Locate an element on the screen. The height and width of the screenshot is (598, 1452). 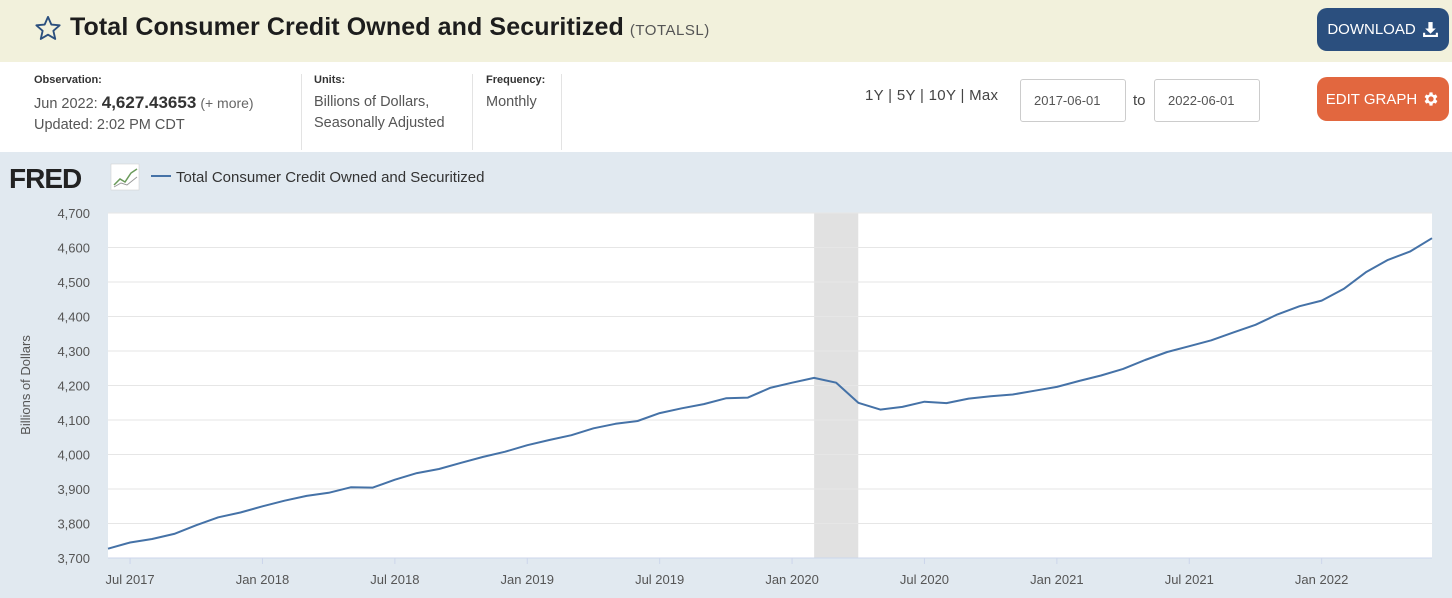
fred-logo-trend is located at coordinates (125, 177).